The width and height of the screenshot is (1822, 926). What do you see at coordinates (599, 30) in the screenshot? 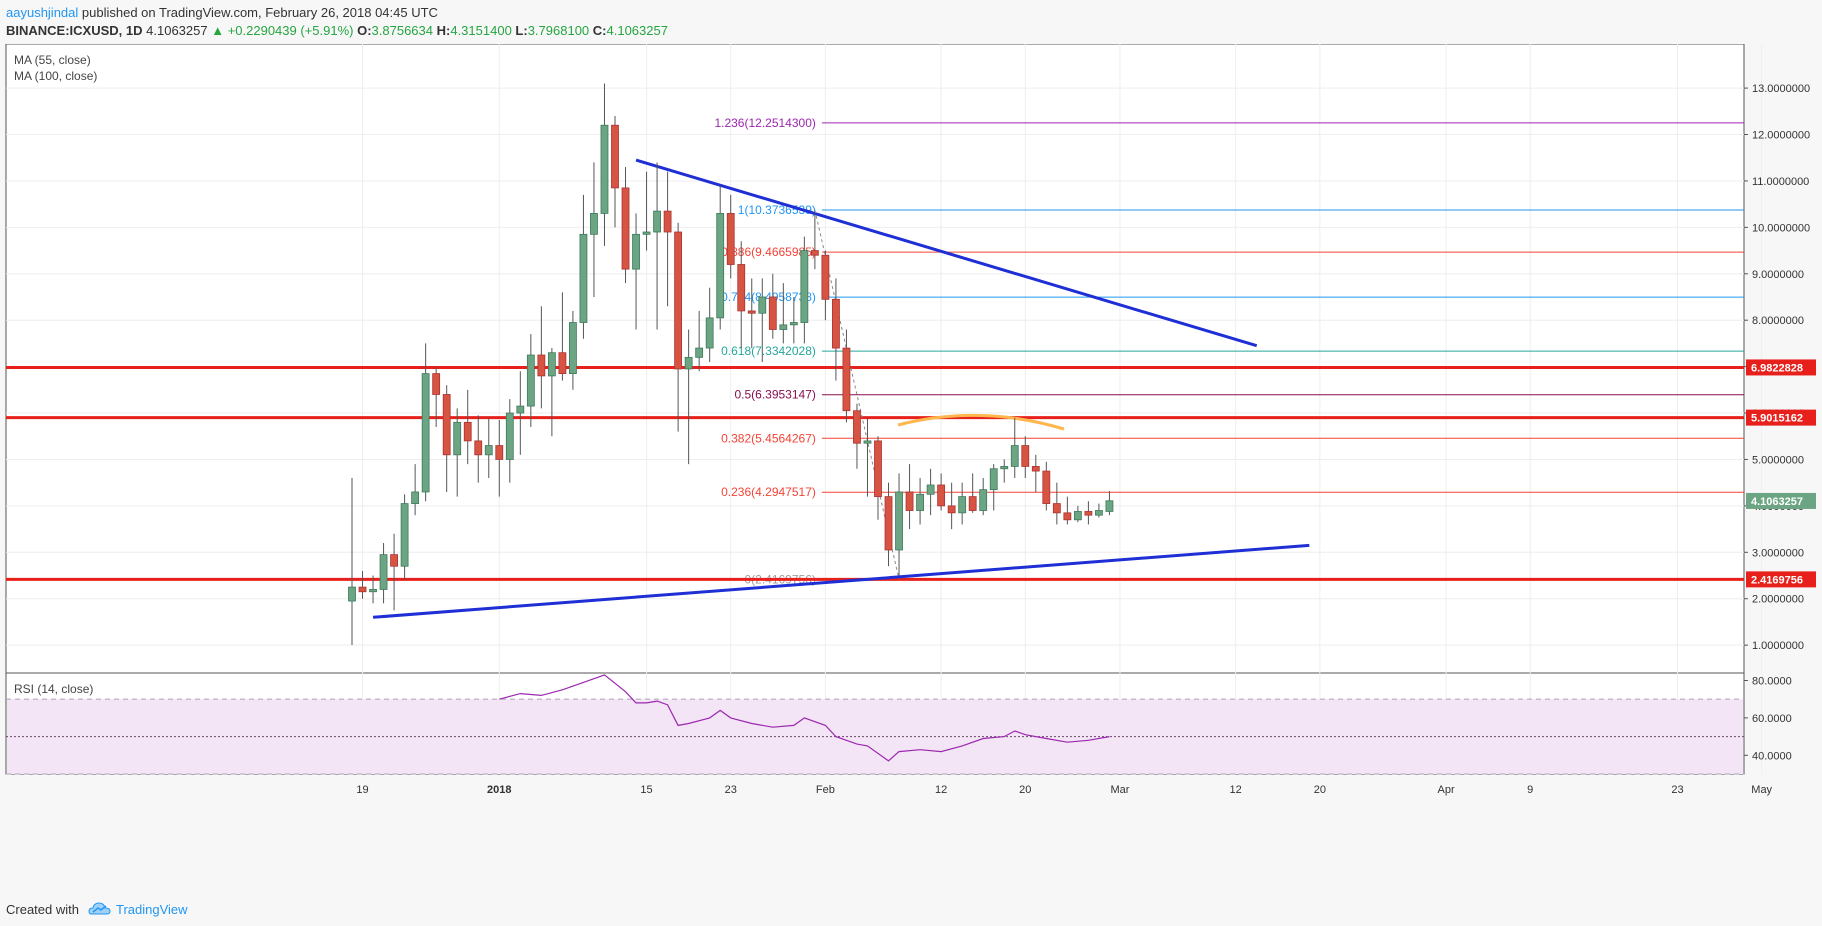
I see `close-label: C:` at bounding box center [599, 30].